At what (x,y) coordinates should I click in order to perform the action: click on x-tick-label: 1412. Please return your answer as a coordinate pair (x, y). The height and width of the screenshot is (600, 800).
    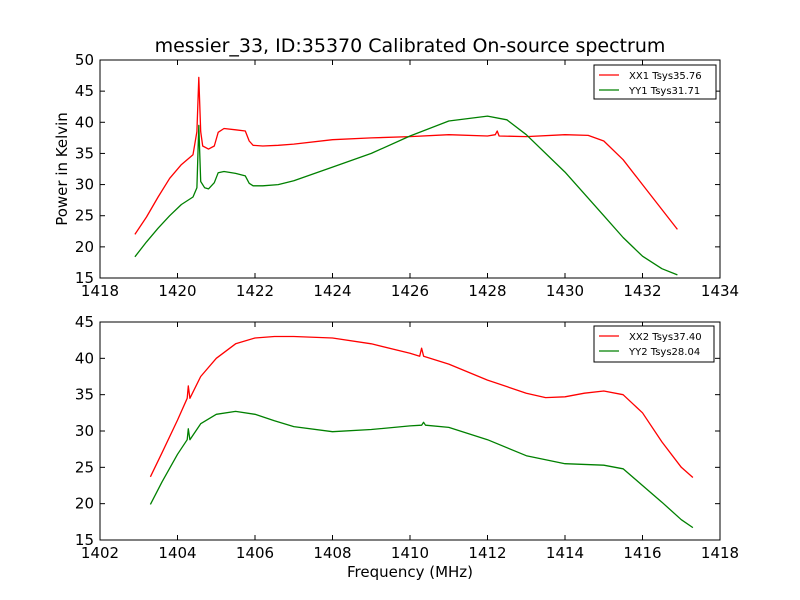
    Looking at the image, I should click on (487, 553).